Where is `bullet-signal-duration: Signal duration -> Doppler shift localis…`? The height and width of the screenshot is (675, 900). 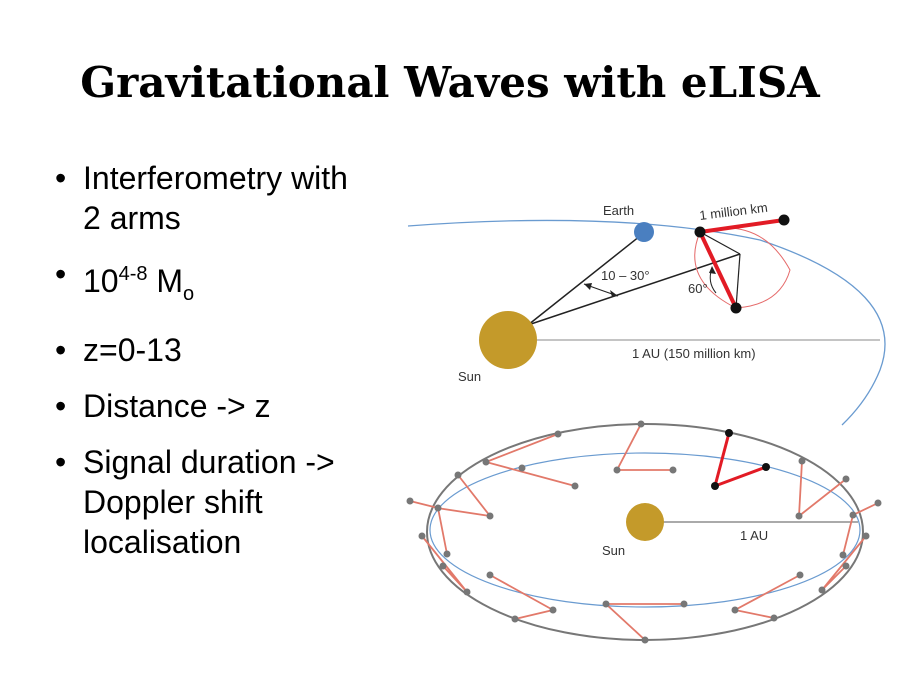 bullet-signal-duration: Signal duration -> Doppler shift localis… is located at coordinates (227, 502).